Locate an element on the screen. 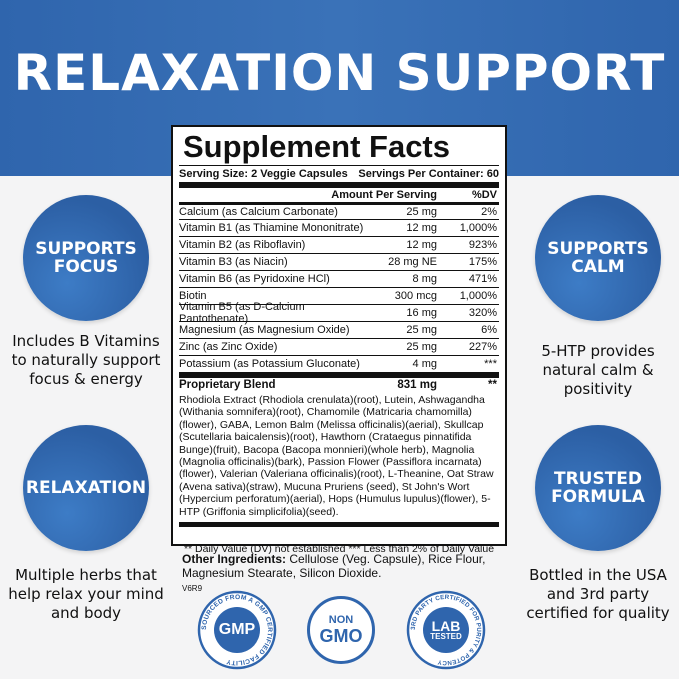 The width and height of the screenshot is (679, 679). tested-label: TESTED is located at coordinates (446, 636).